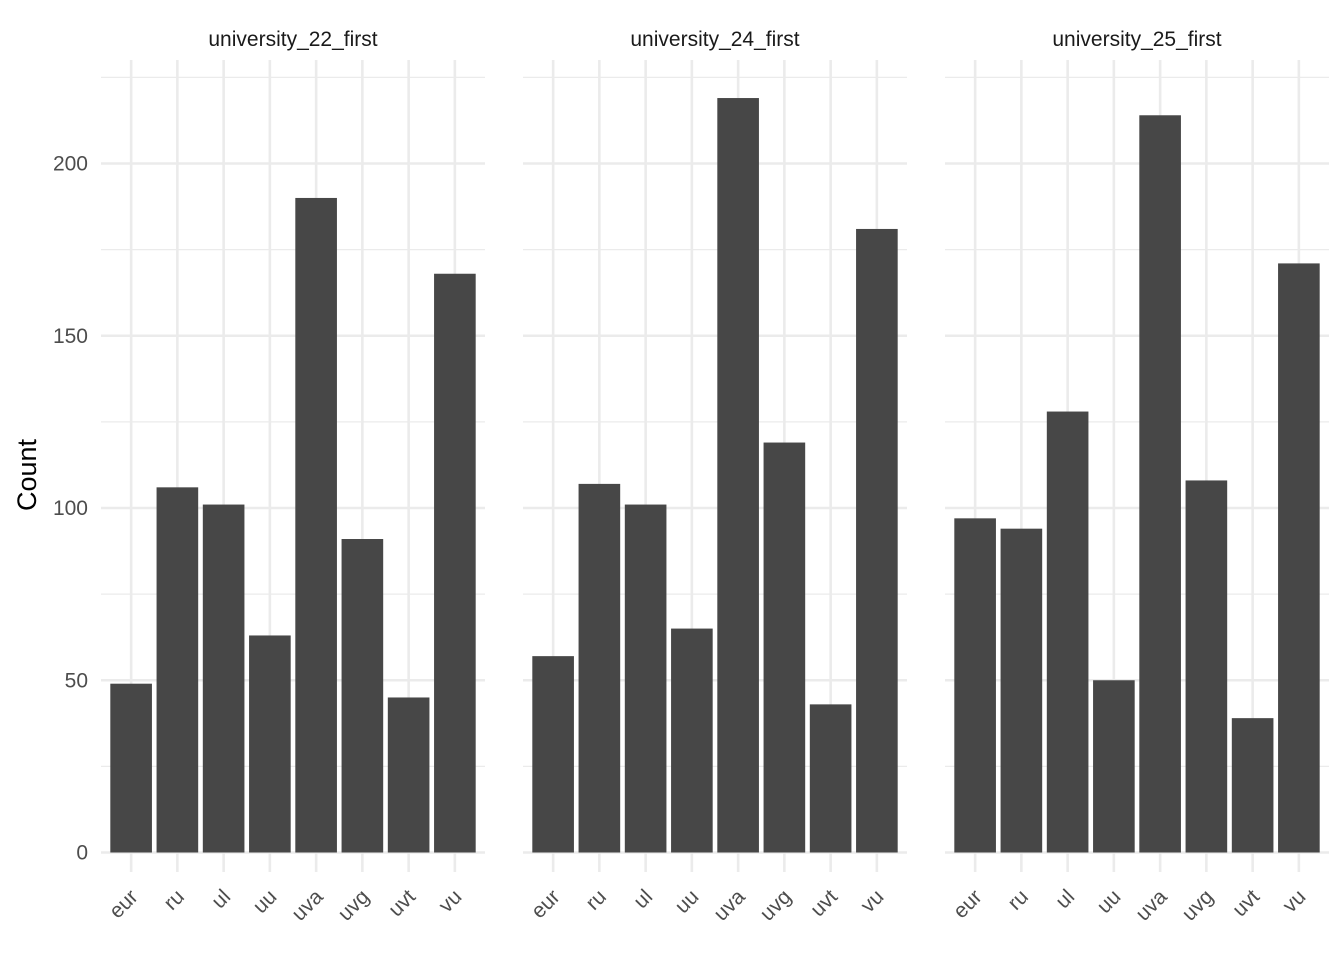 The width and height of the screenshot is (1344, 960). I want to click on facet-title: university_22_first, so click(292, 39).